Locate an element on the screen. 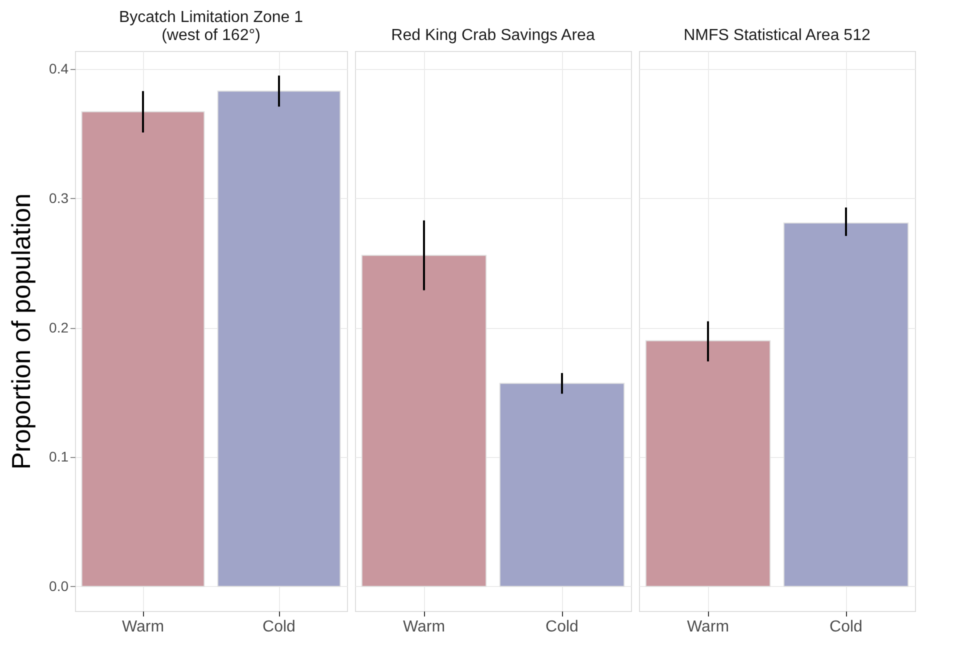 This screenshot has height=661, width=971. chart-title: Bycatch Limitation Zone 1 (west of 162°) is located at coordinates (211, 26).